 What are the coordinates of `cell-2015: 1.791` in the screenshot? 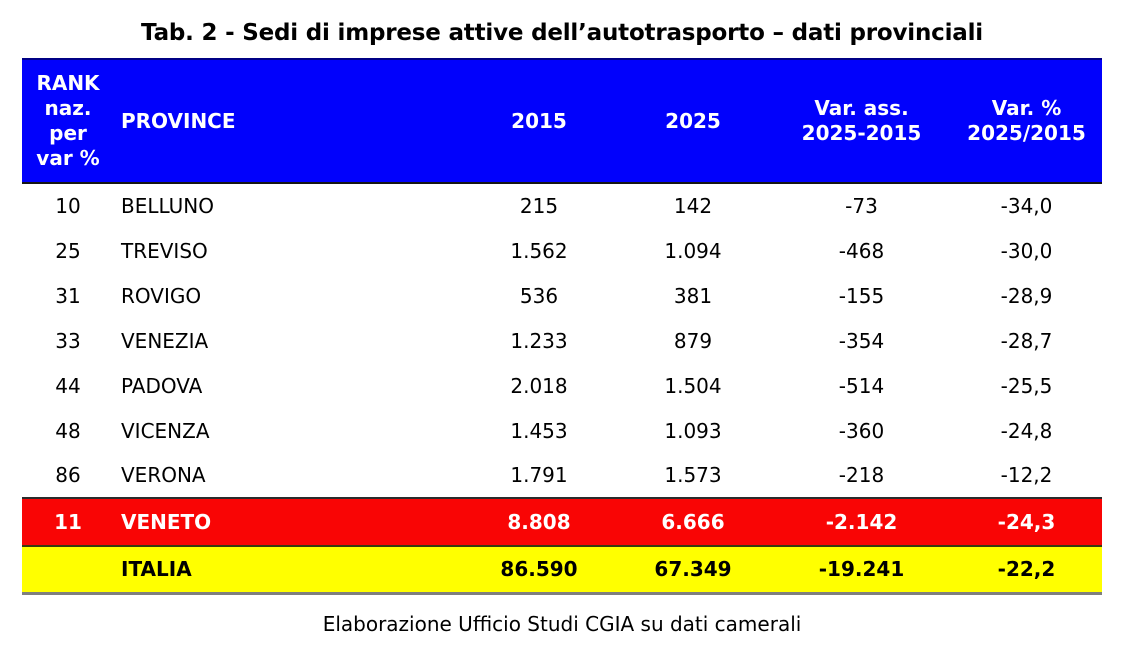 It's located at (539, 475).